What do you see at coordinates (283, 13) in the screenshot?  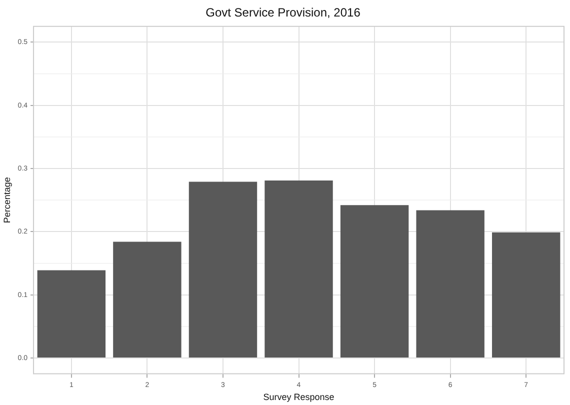 I see `chart-title: Govt Service Provision, 2016` at bounding box center [283, 13].